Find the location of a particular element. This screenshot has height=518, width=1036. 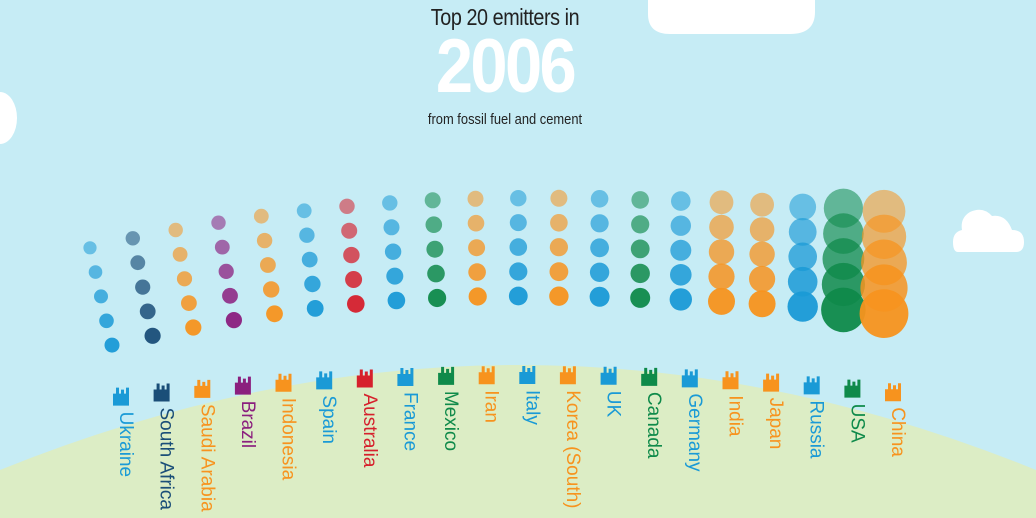

cloud-left is located at coordinates (8, 118).